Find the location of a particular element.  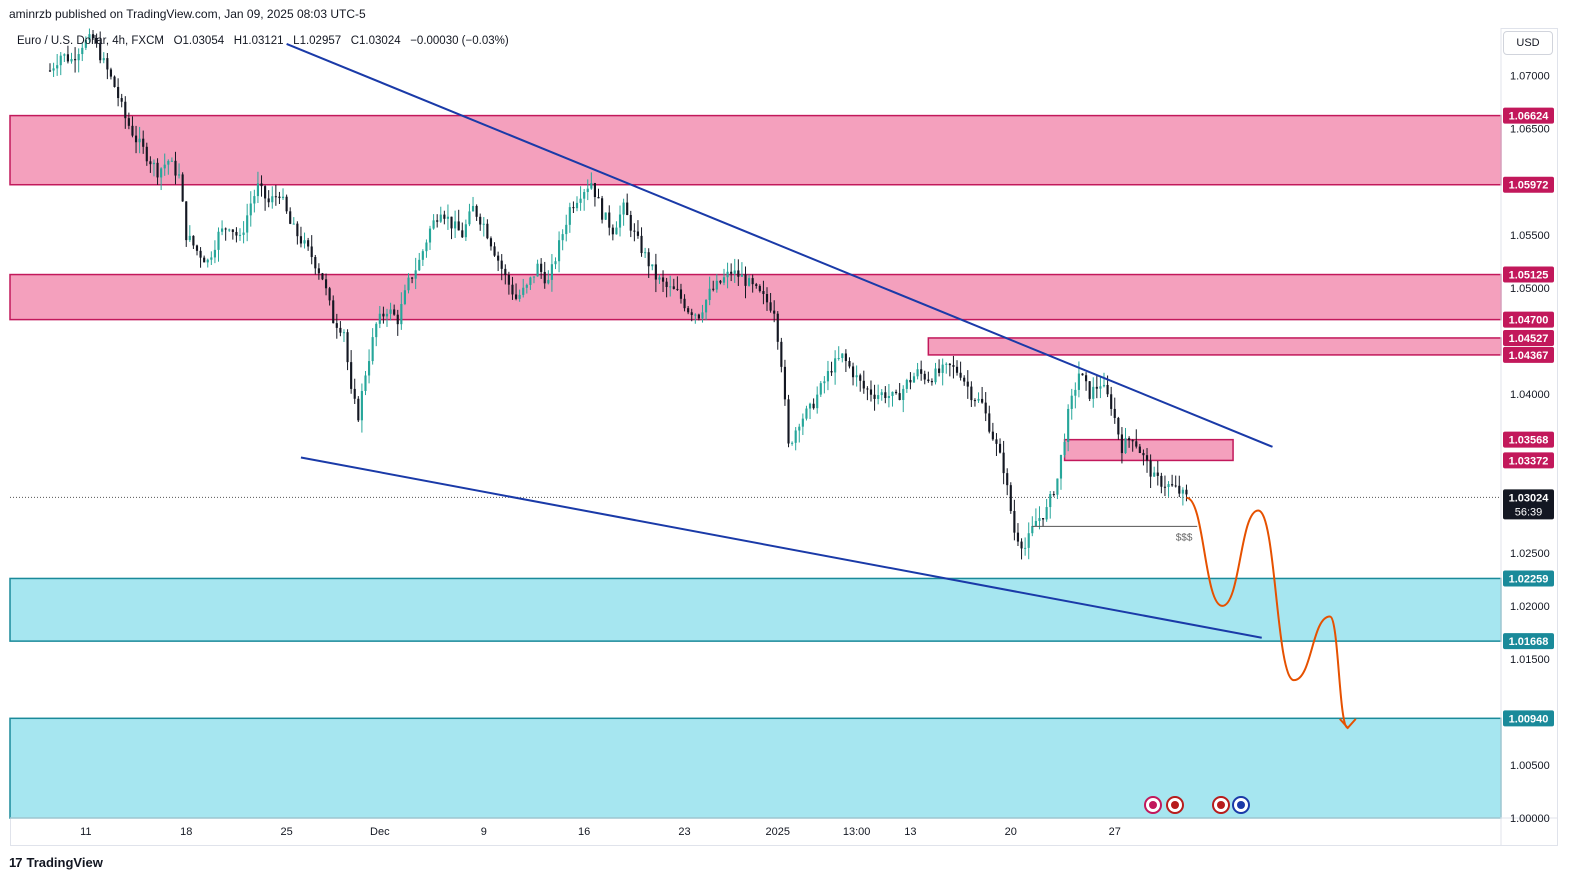

eu-flag-icon-dot is located at coordinates (1241, 805).